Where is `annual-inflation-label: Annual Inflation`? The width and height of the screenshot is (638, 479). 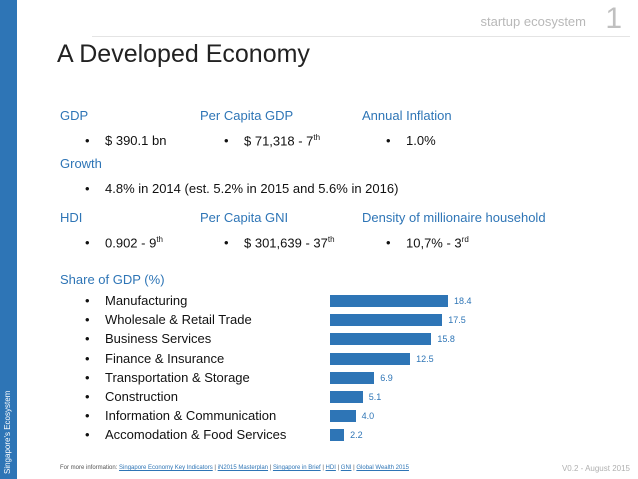 annual-inflation-label: Annual Inflation is located at coordinates (407, 115).